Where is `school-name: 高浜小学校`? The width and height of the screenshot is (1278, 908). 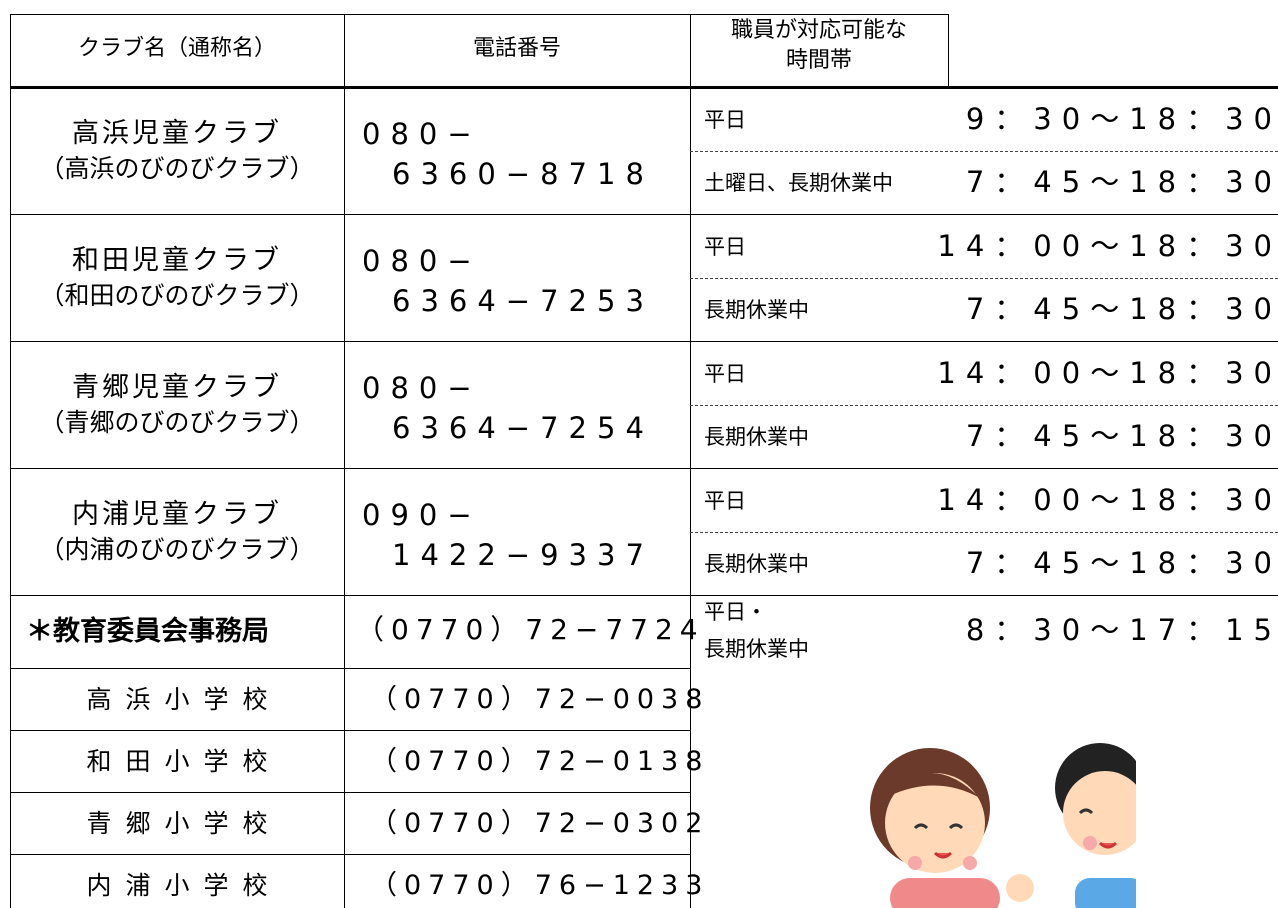 school-name: 高浜小学校 is located at coordinates (184, 699).